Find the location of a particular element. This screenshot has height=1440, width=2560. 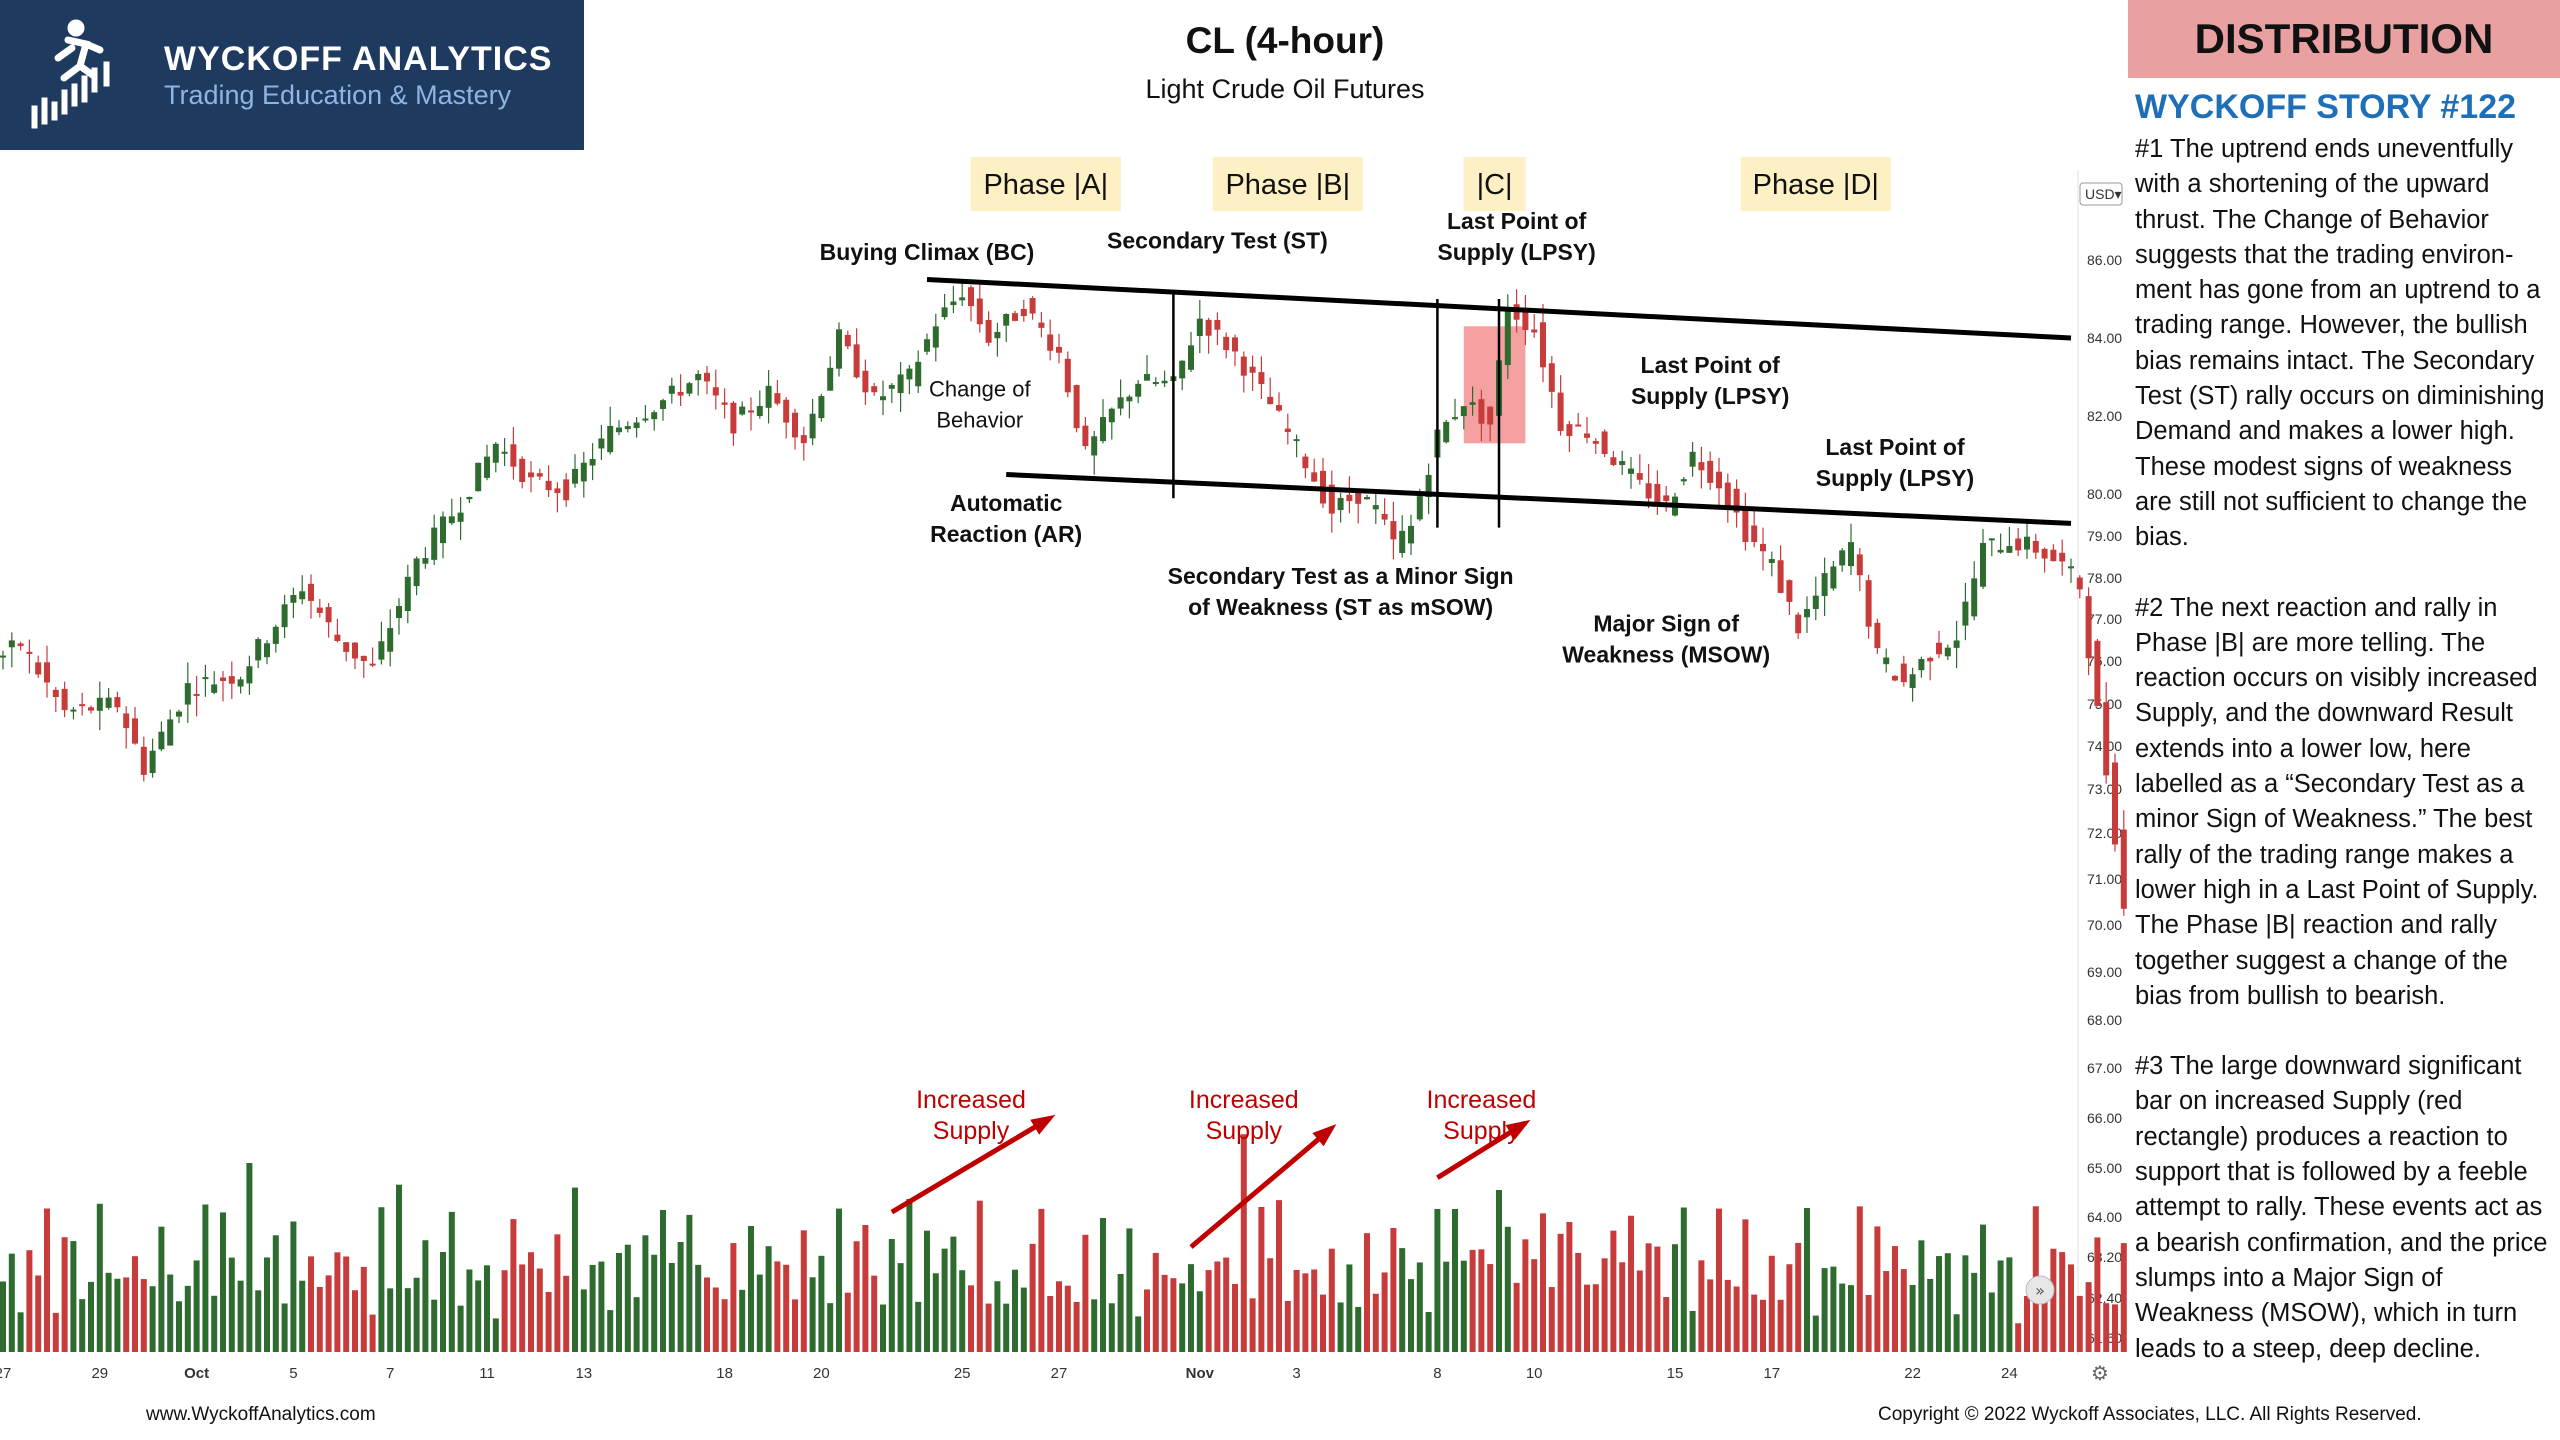

phase-box is located at coordinates (1815, 184).